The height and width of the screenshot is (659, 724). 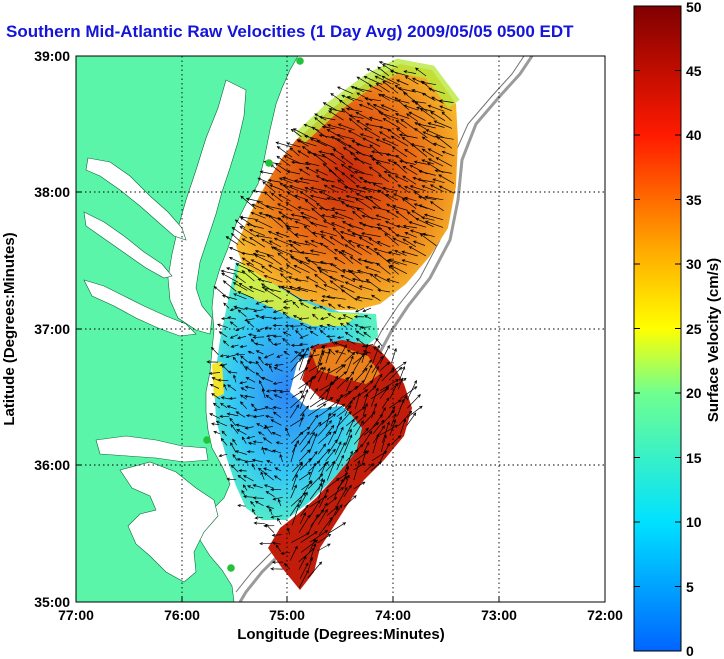 I want to click on x-tick-label: 72:00, so click(x=605, y=615).